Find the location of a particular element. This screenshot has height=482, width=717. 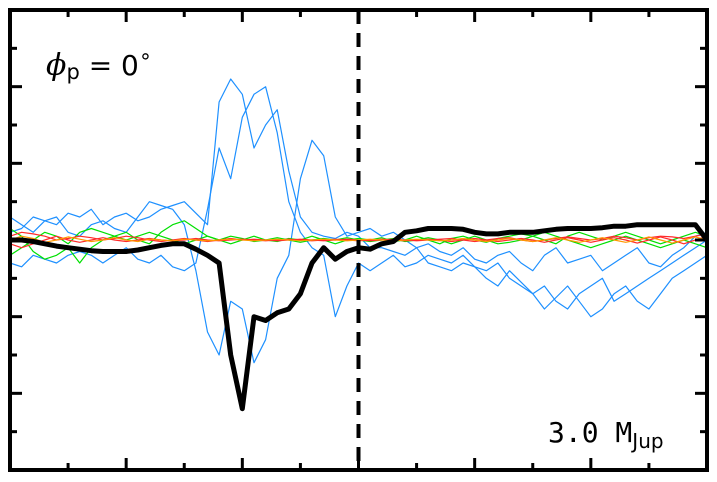

phase-symbol: ϕ is located at coordinates (56, 65).